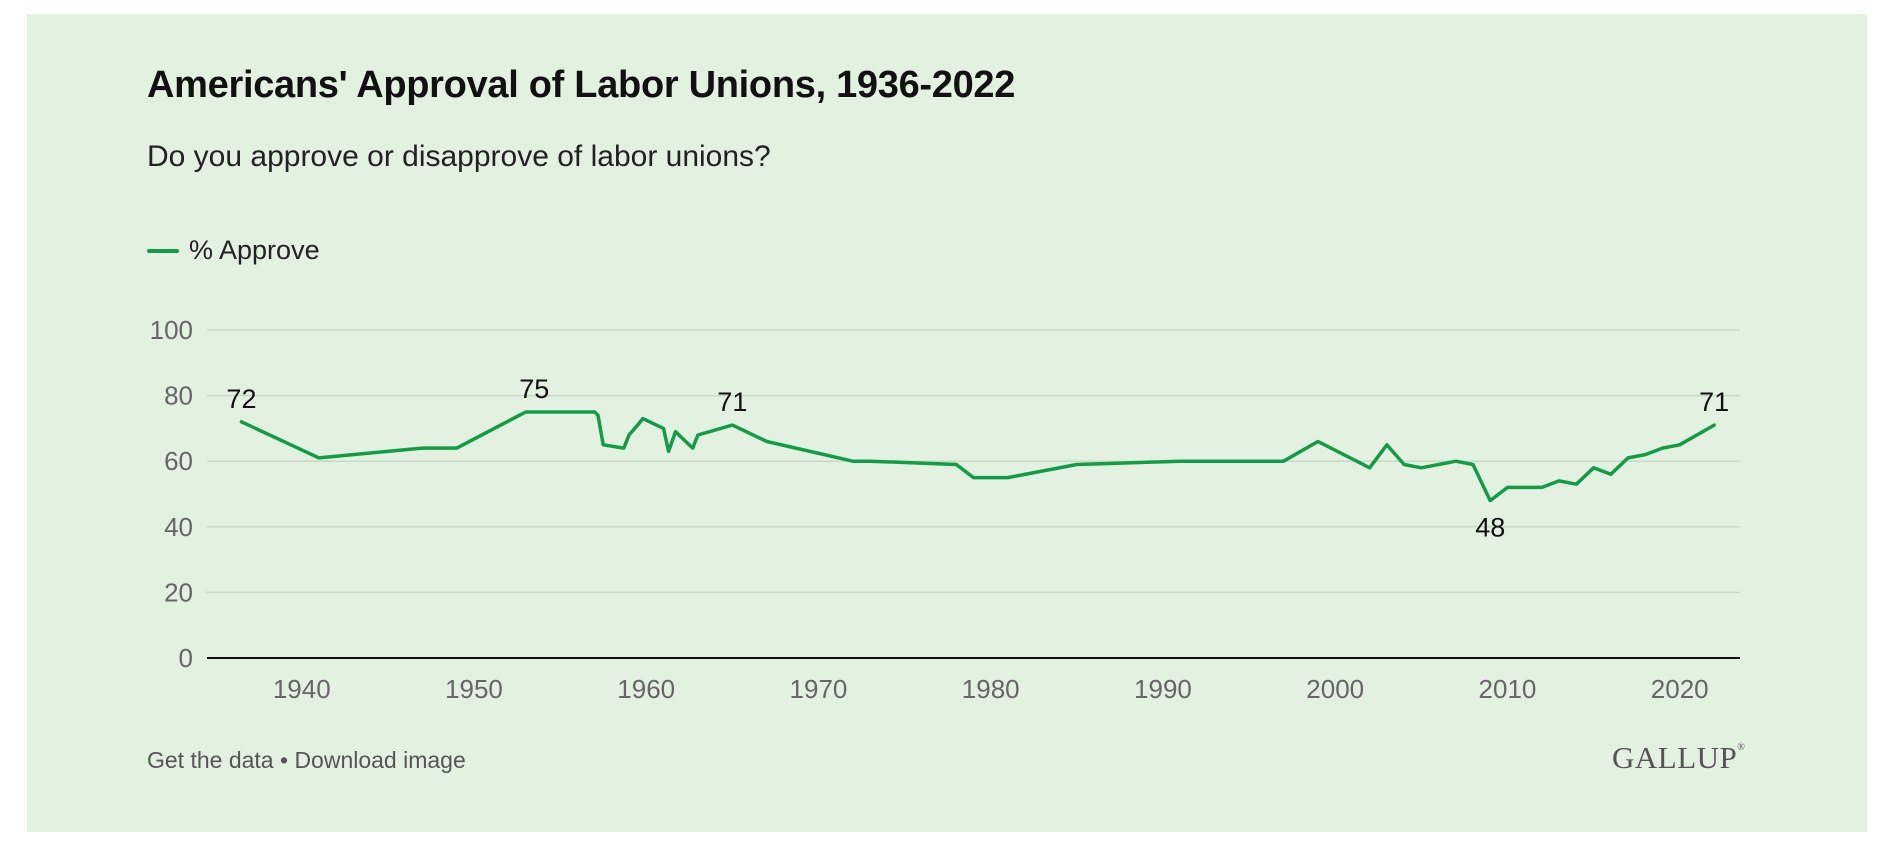  What do you see at coordinates (1675, 757) in the screenshot?
I see `brand-name: GALLUP` at bounding box center [1675, 757].